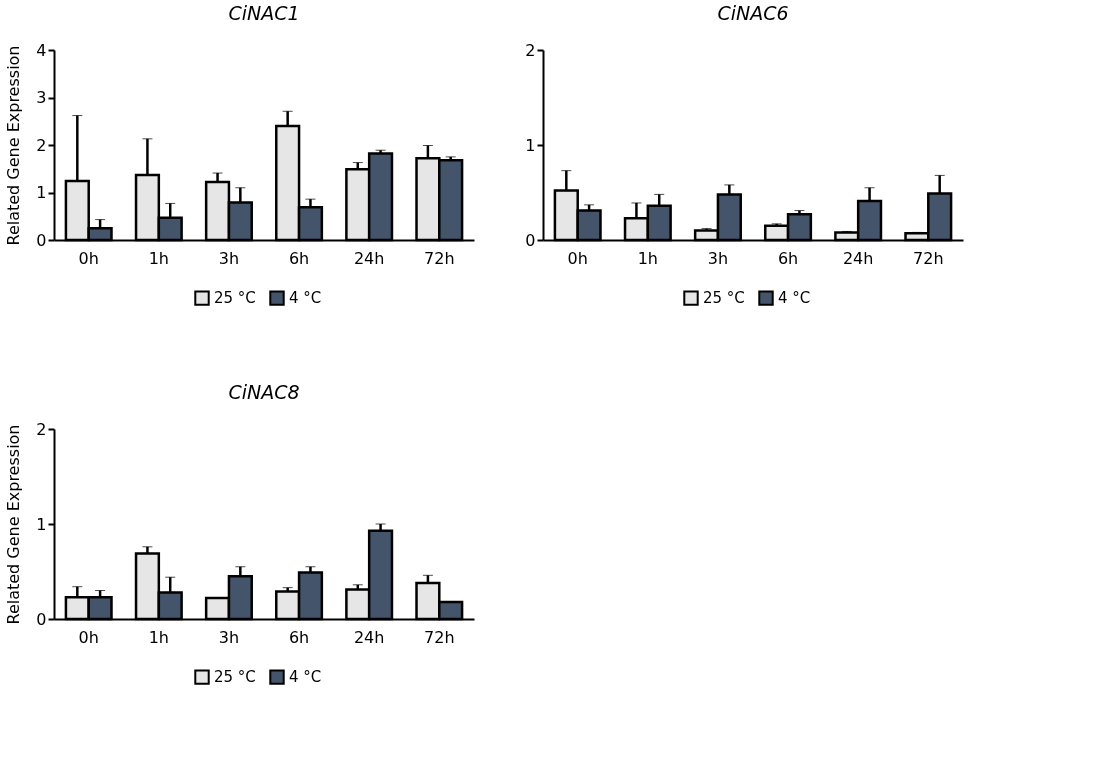 The image size is (1112, 783). What do you see at coordinates (753, 13) in the screenshot?
I see `chart-title: CiNAC6` at bounding box center [753, 13].